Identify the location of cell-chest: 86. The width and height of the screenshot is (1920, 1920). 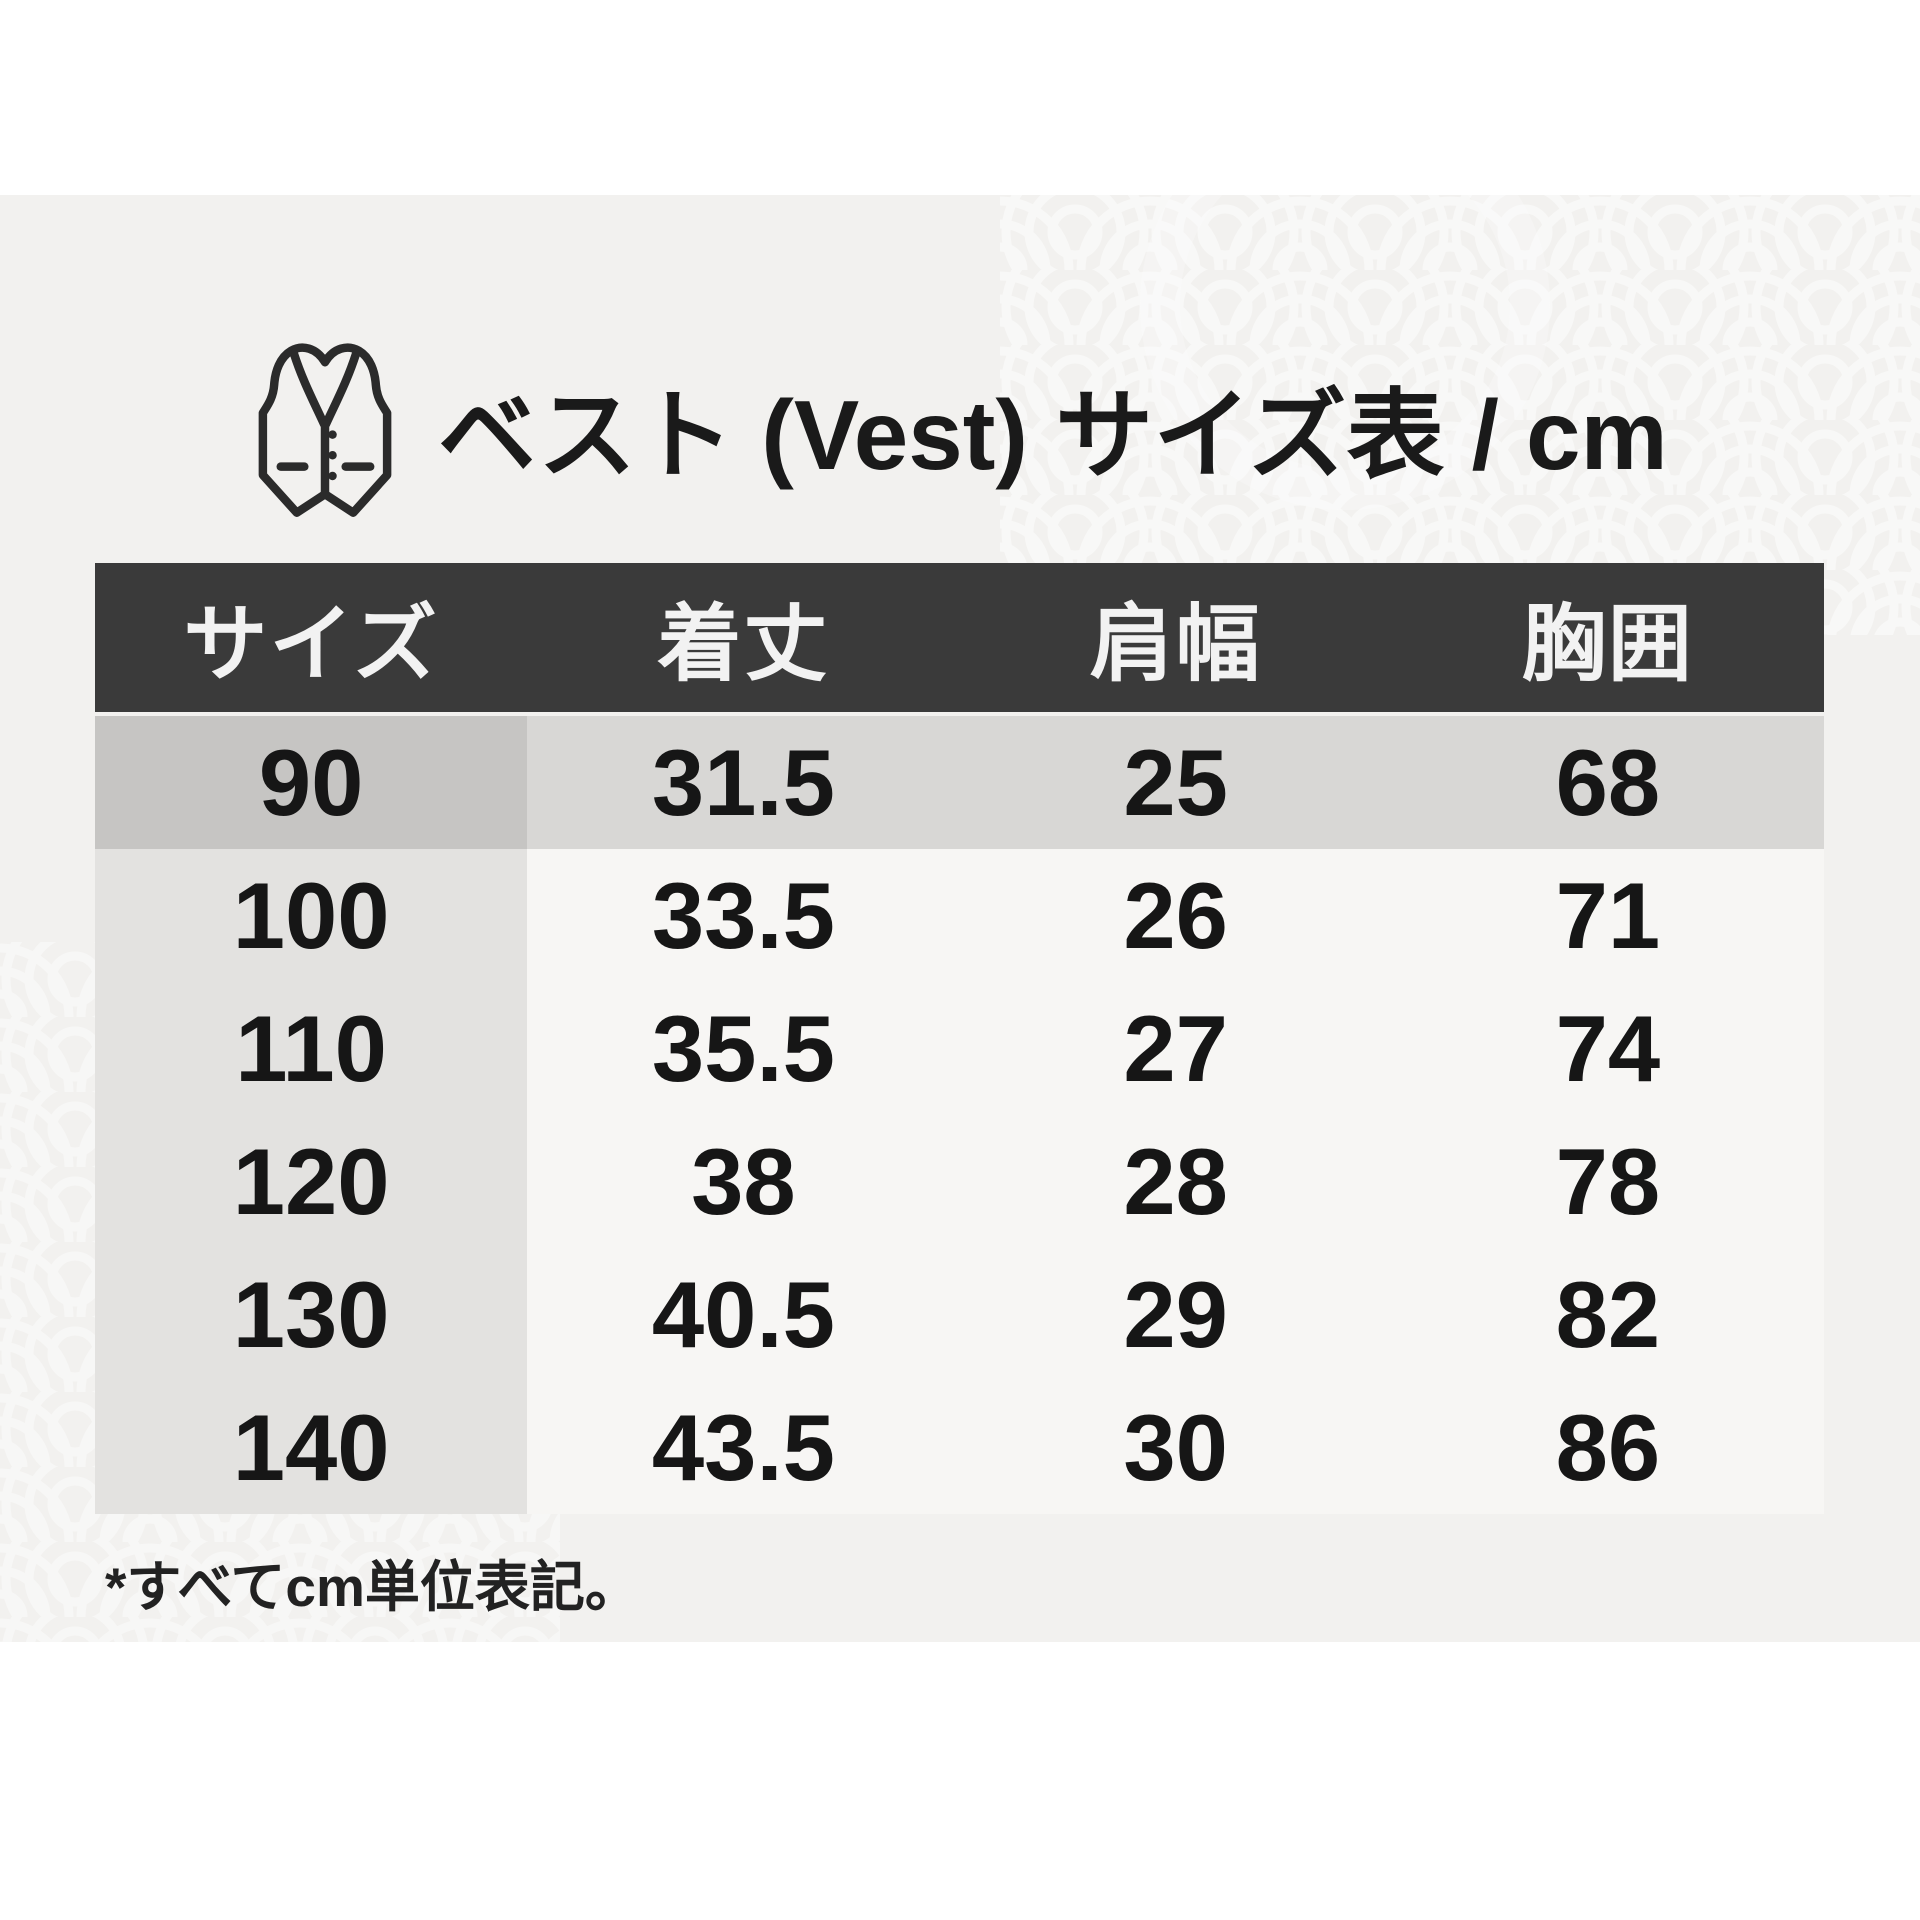
(1608, 1447).